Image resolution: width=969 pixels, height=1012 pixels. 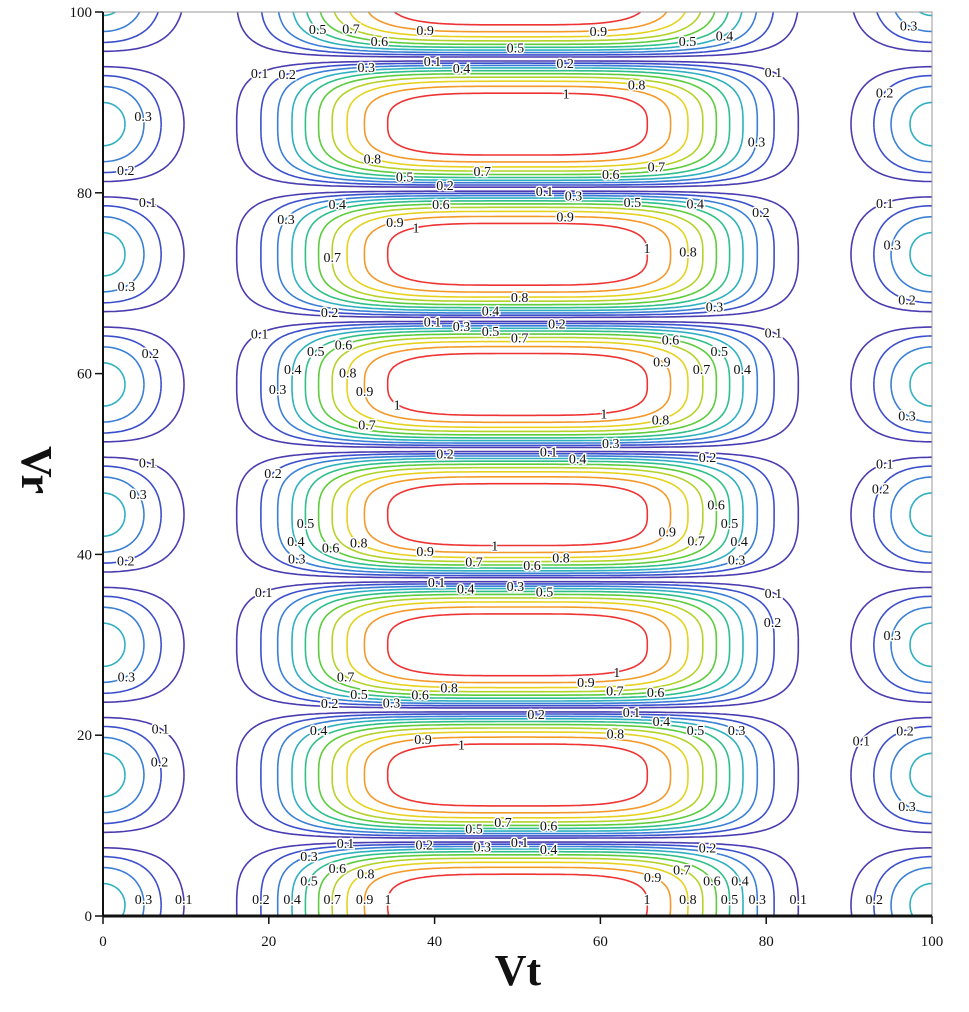 What do you see at coordinates (932, 942) in the screenshot?
I see `x-tick-label: 100` at bounding box center [932, 942].